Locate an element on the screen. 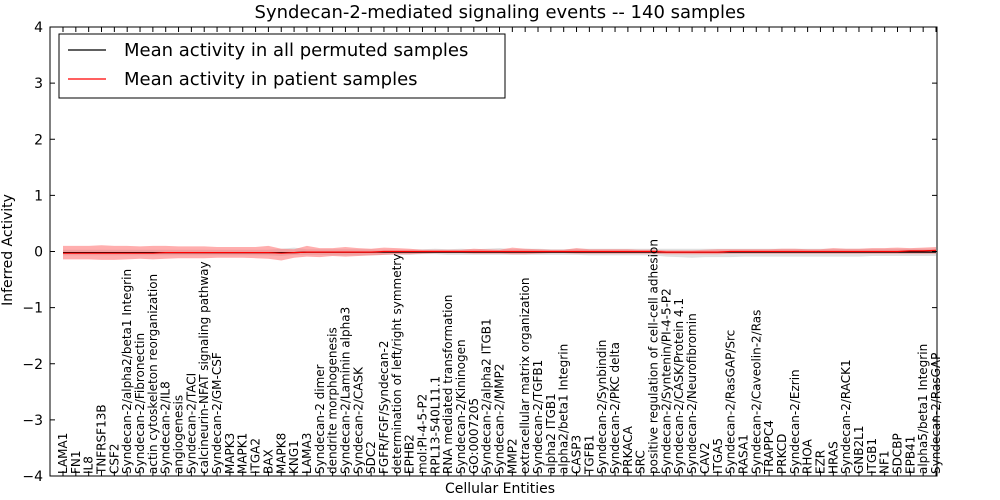 The height and width of the screenshot is (500, 1000). x-category-label: LAMA3 is located at coordinates (307, 453).